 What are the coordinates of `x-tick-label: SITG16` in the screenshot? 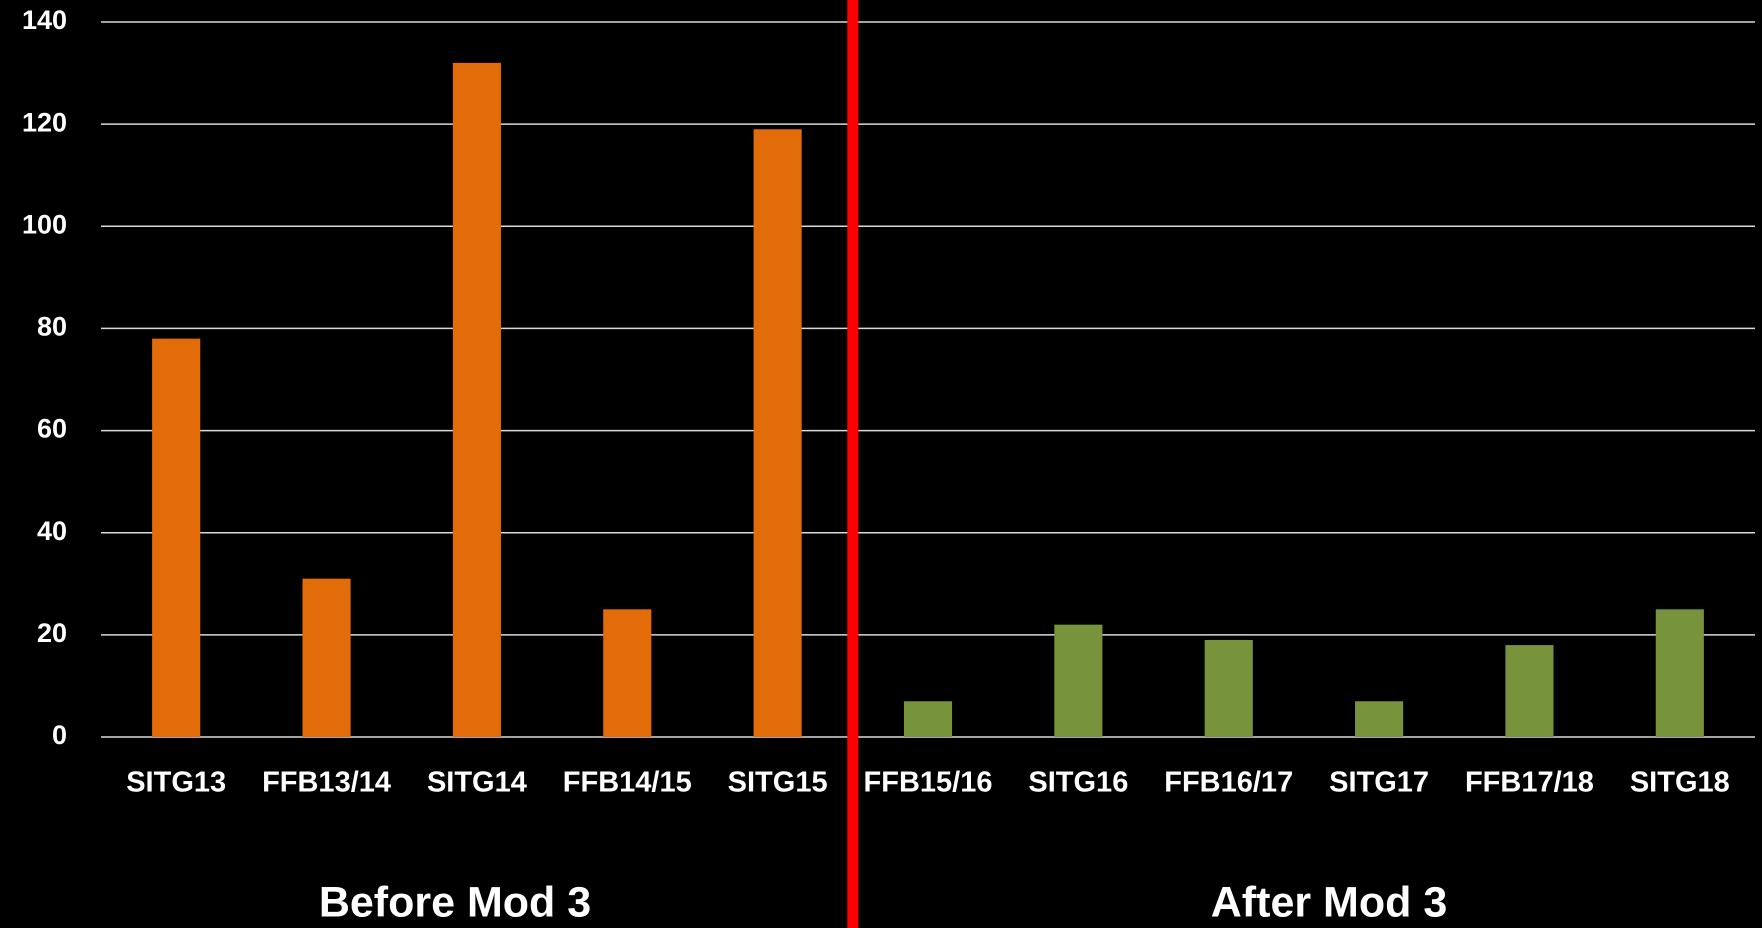 It's located at (1078, 783).